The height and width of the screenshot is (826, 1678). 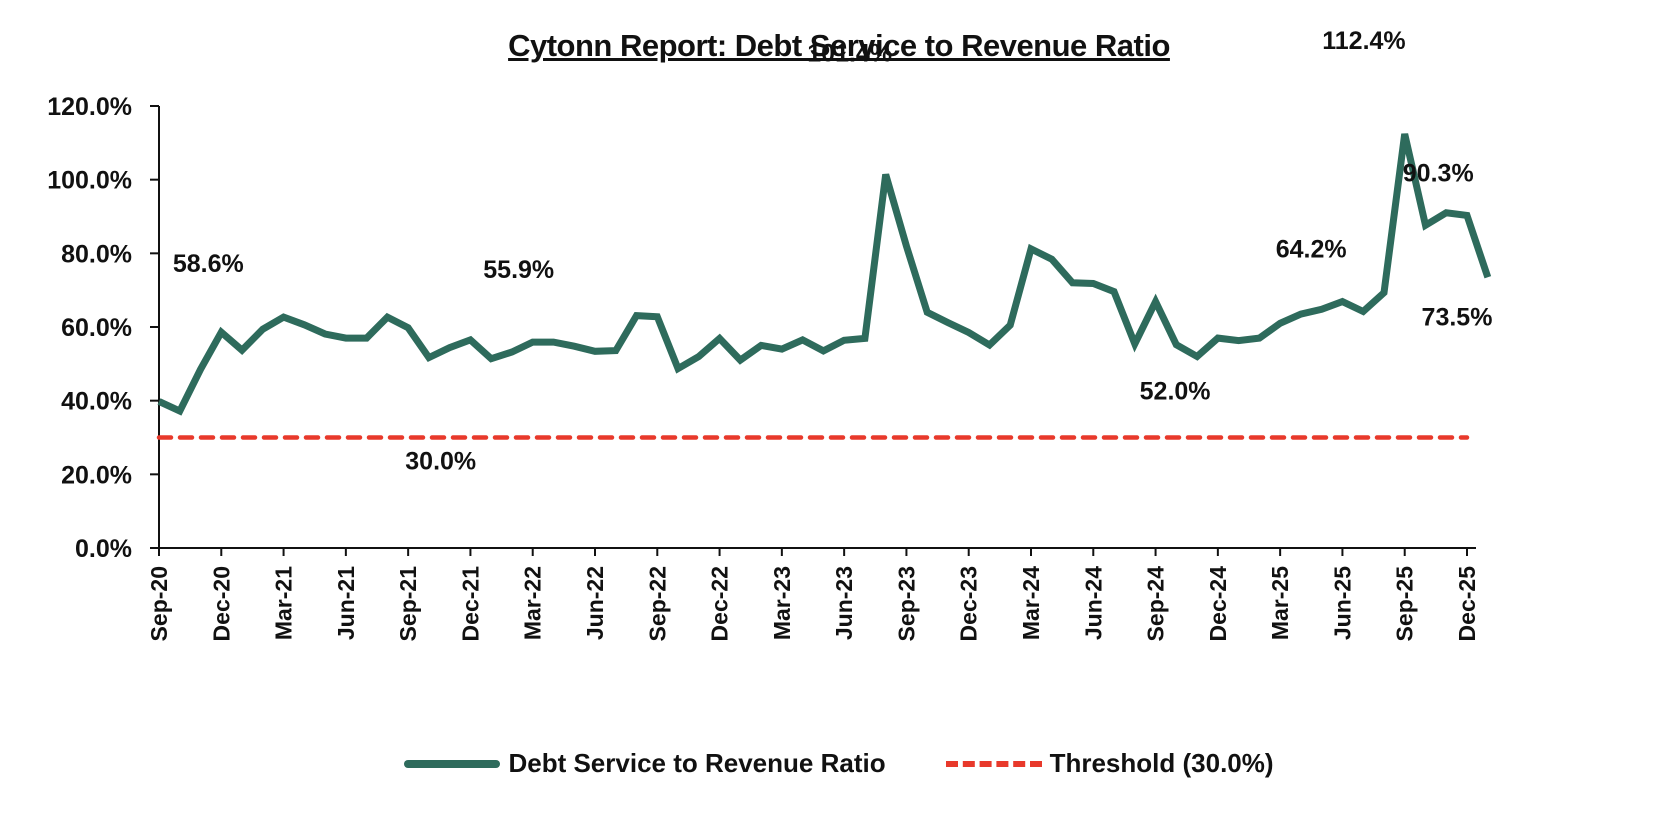 What do you see at coordinates (1156, 604) in the screenshot?
I see `x-tick-label: Sep-24` at bounding box center [1156, 604].